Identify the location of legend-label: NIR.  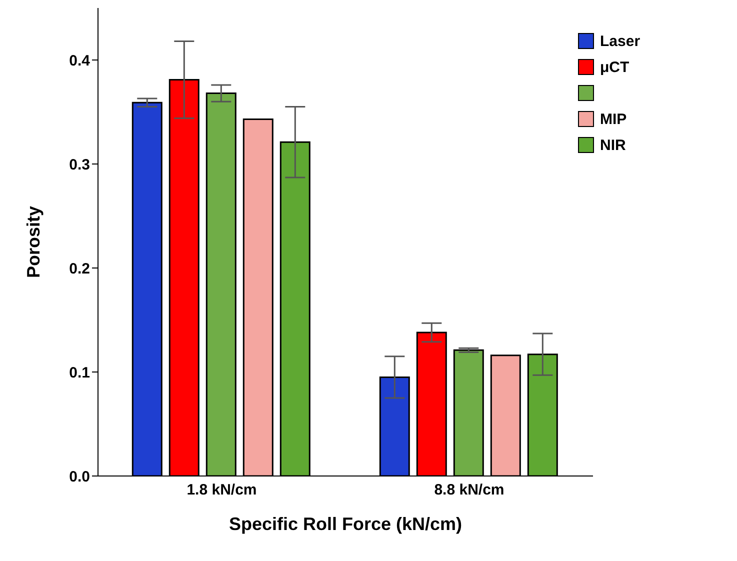
(613, 145).